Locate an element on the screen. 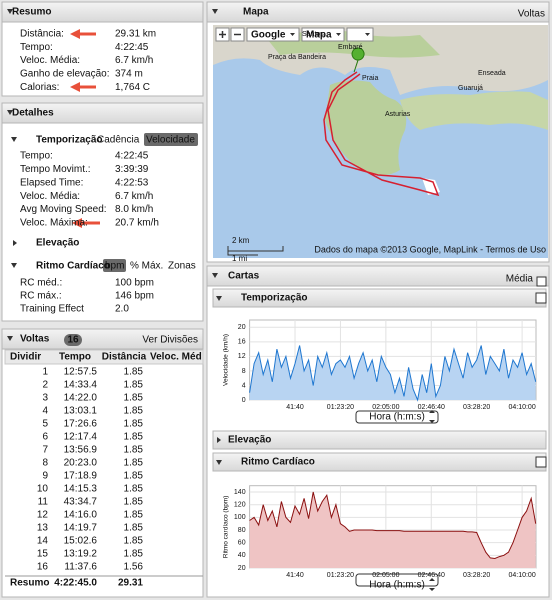  cell: 13:56.9 is located at coordinates (81, 450).